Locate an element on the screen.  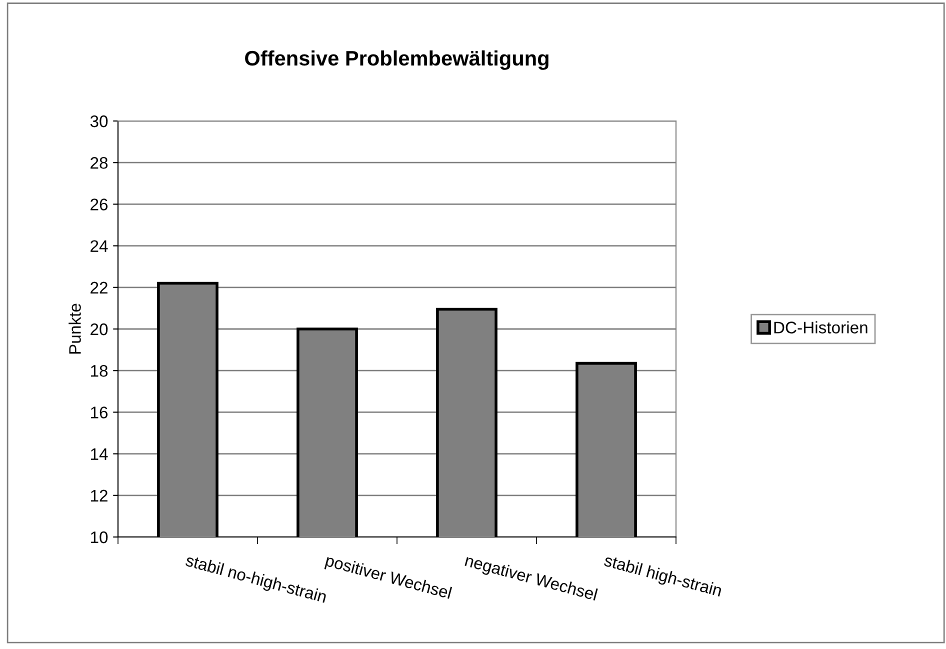
y-tick-label: 28 is located at coordinates (99, 163).